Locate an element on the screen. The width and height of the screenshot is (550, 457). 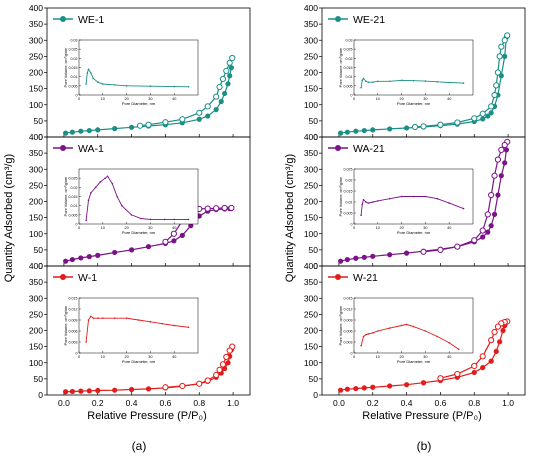
legend-label: W-21 is located at coordinates (365, 278).